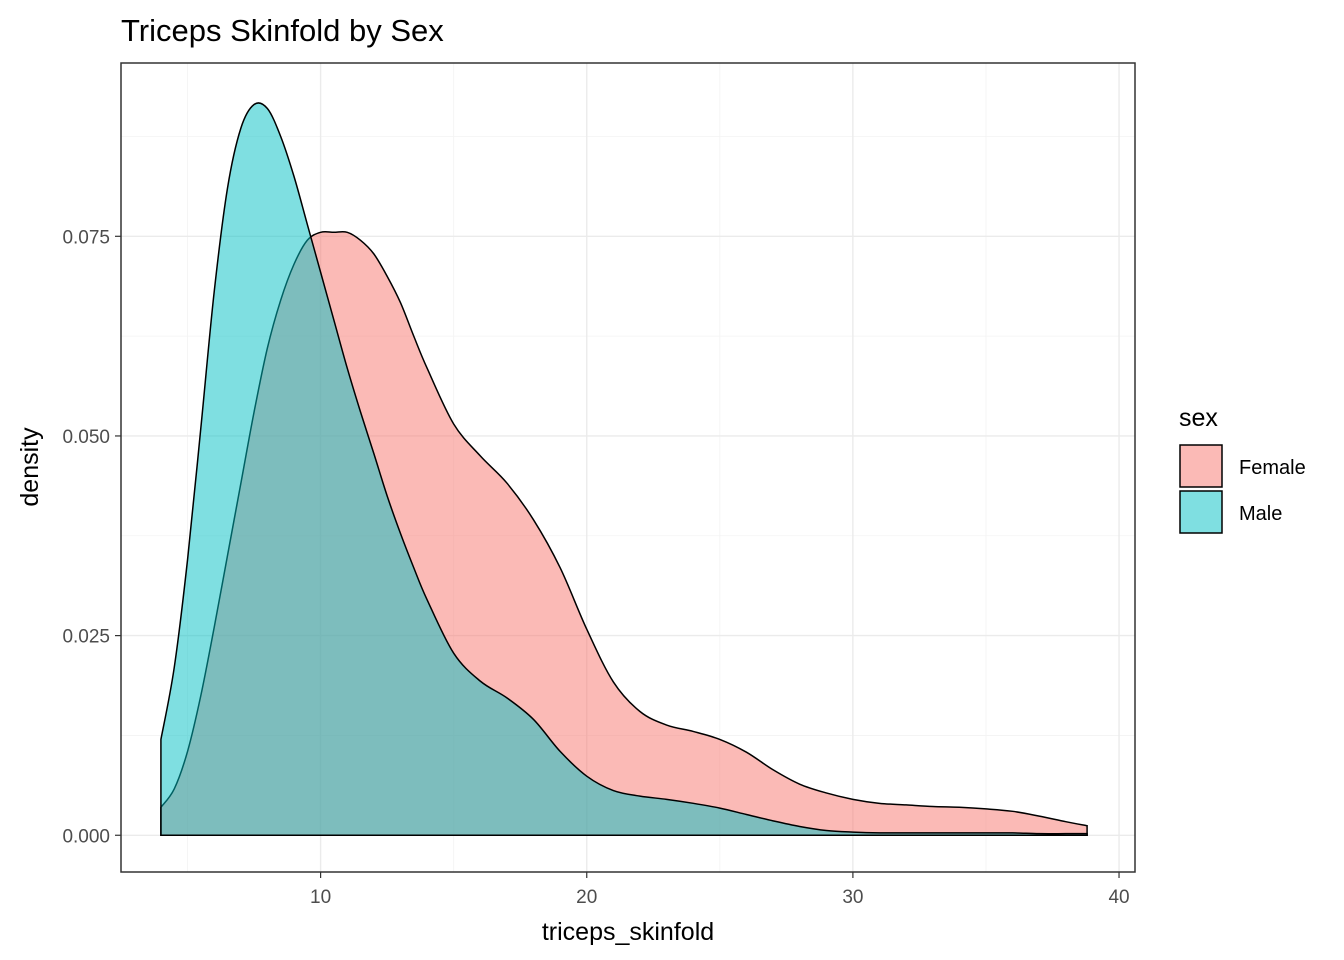 The width and height of the screenshot is (1344, 960). What do you see at coordinates (628, 932) in the screenshot?
I see `x-axis-title: triceps_skinfold` at bounding box center [628, 932].